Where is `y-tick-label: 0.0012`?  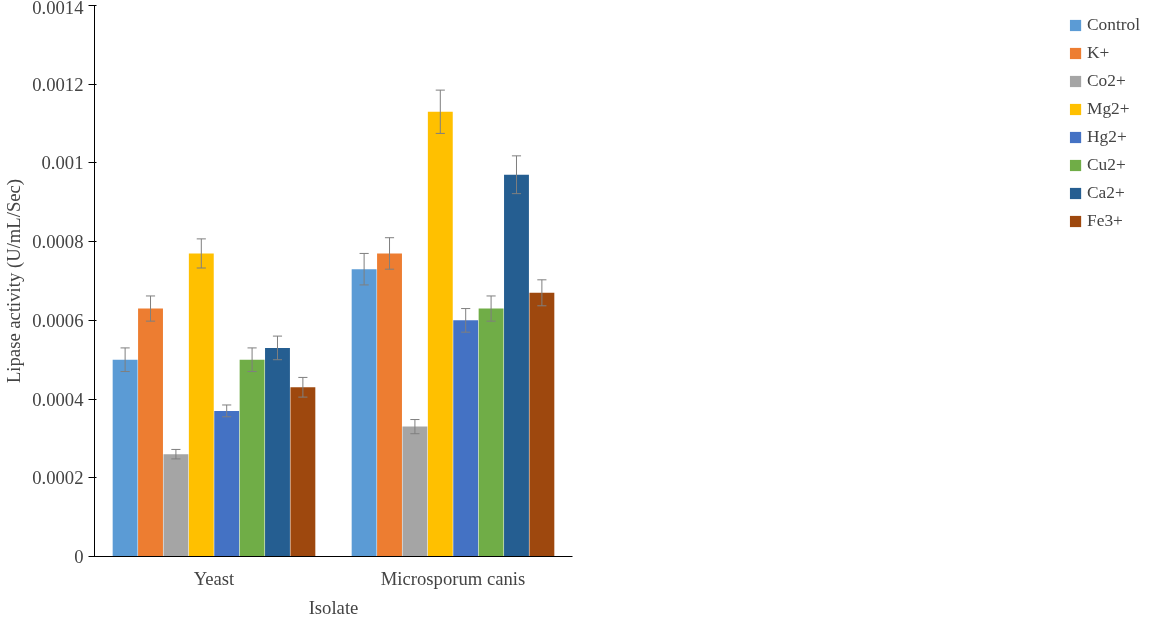 y-tick-label: 0.0012 is located at coordinates (58, 84).